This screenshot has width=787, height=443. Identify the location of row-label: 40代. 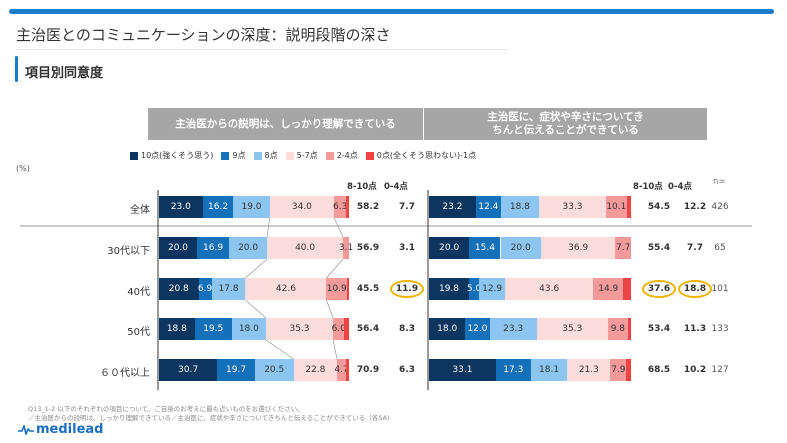
(138, 292).